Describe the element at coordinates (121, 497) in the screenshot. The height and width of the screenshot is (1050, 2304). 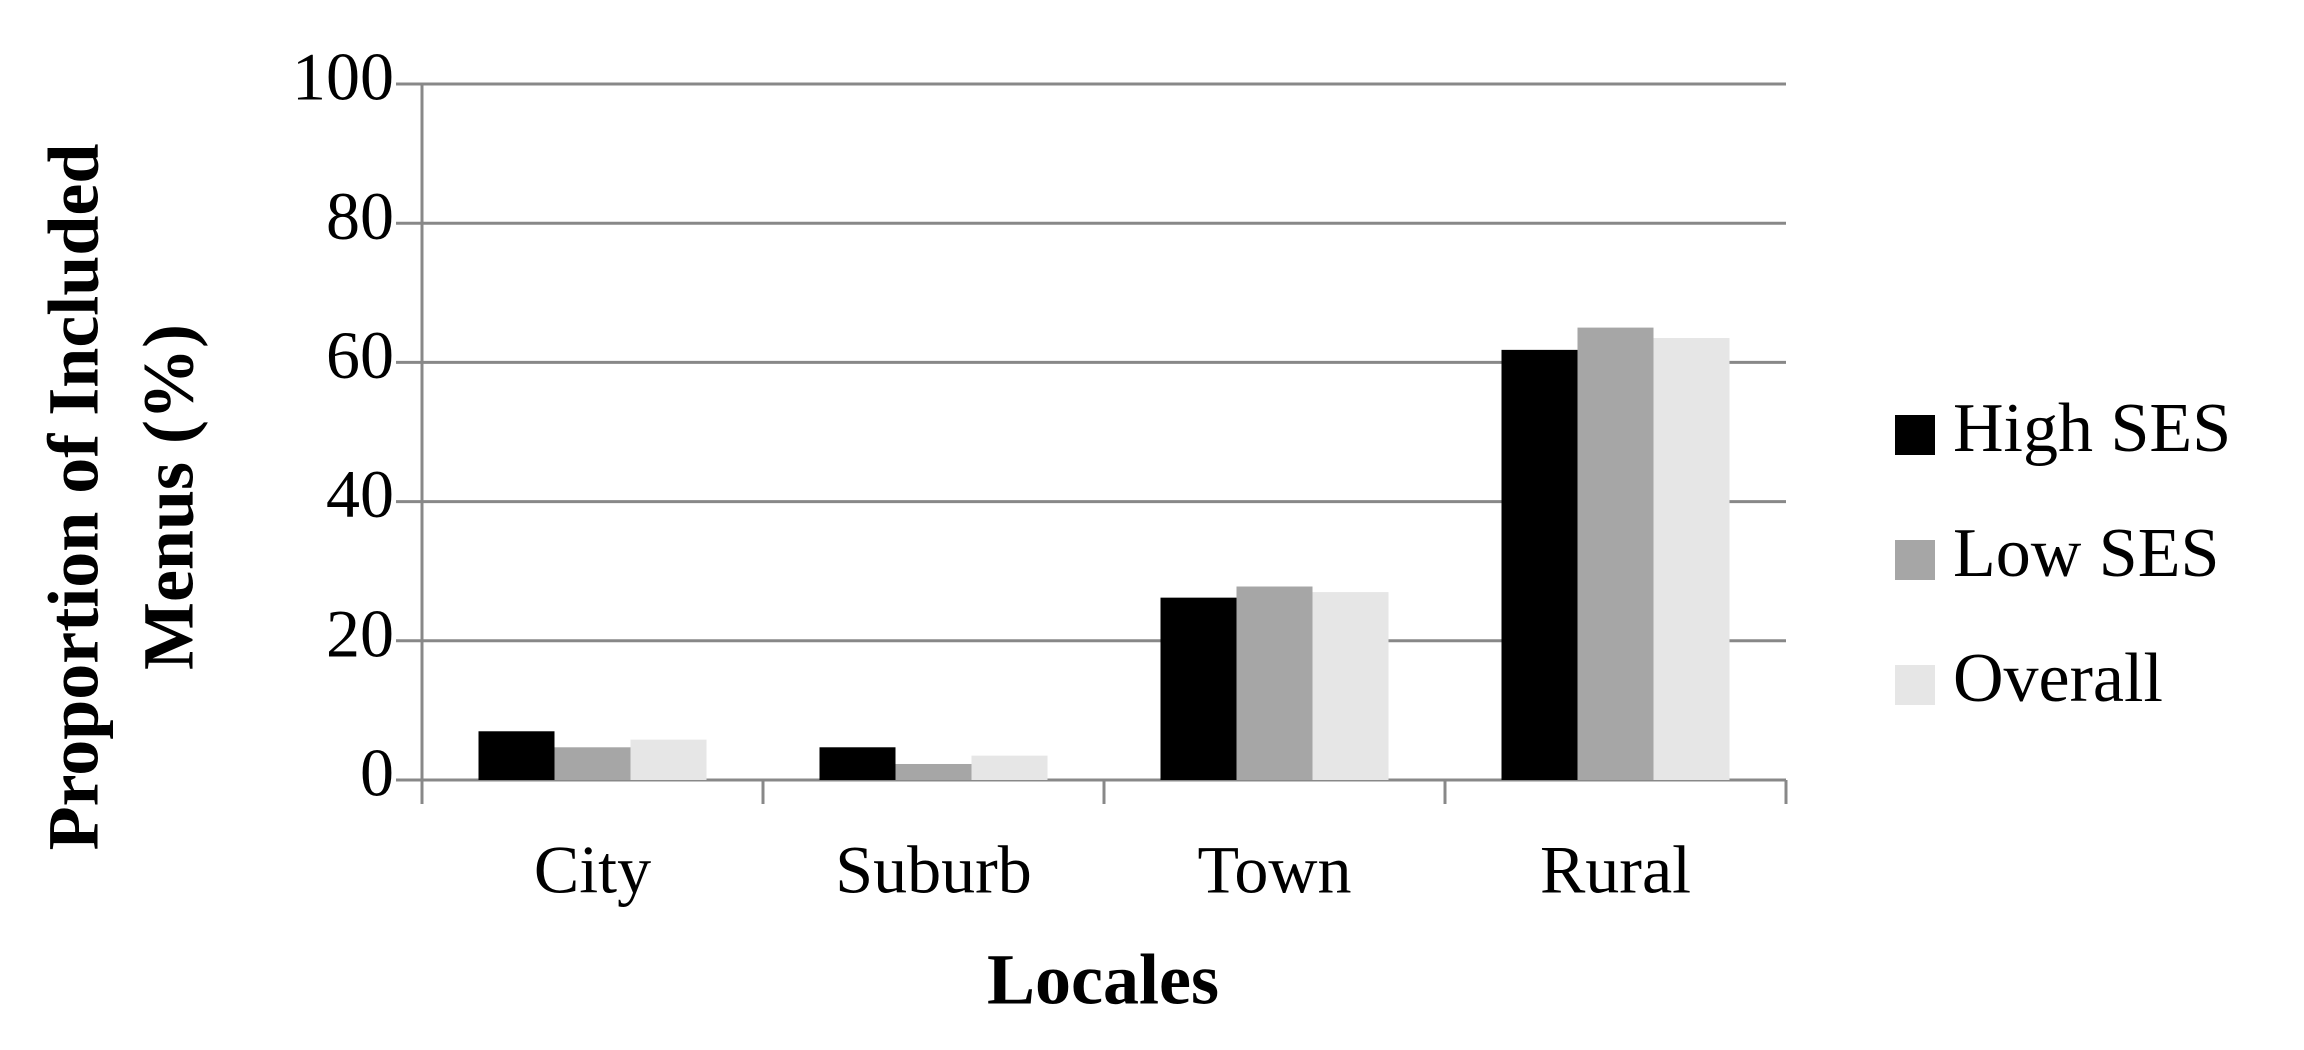
I see `y-axis-label: Proportion of Included Menus (%)` at that location.